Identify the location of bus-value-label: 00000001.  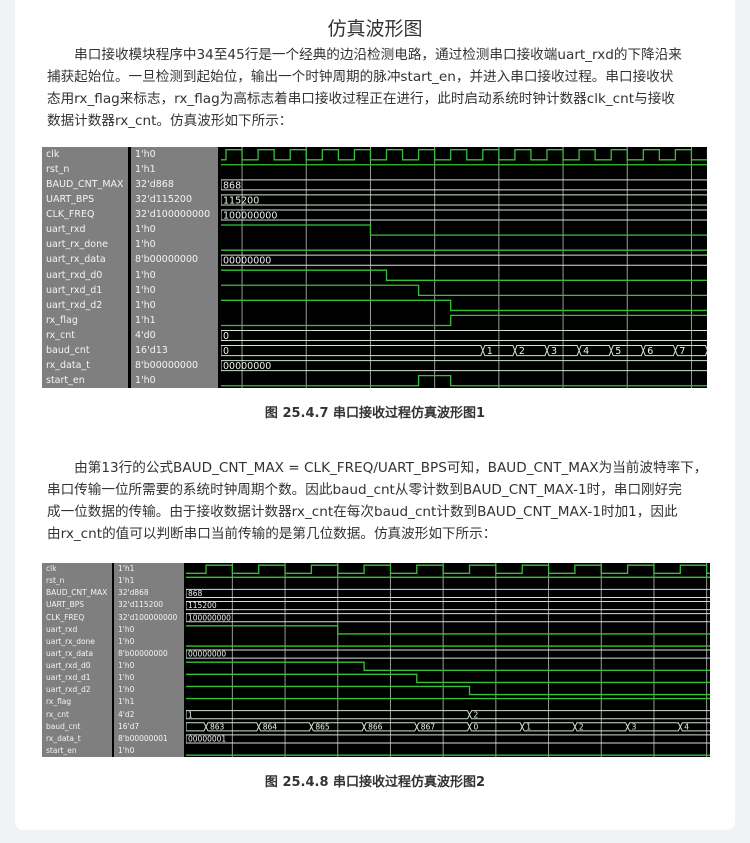
(207, 739).